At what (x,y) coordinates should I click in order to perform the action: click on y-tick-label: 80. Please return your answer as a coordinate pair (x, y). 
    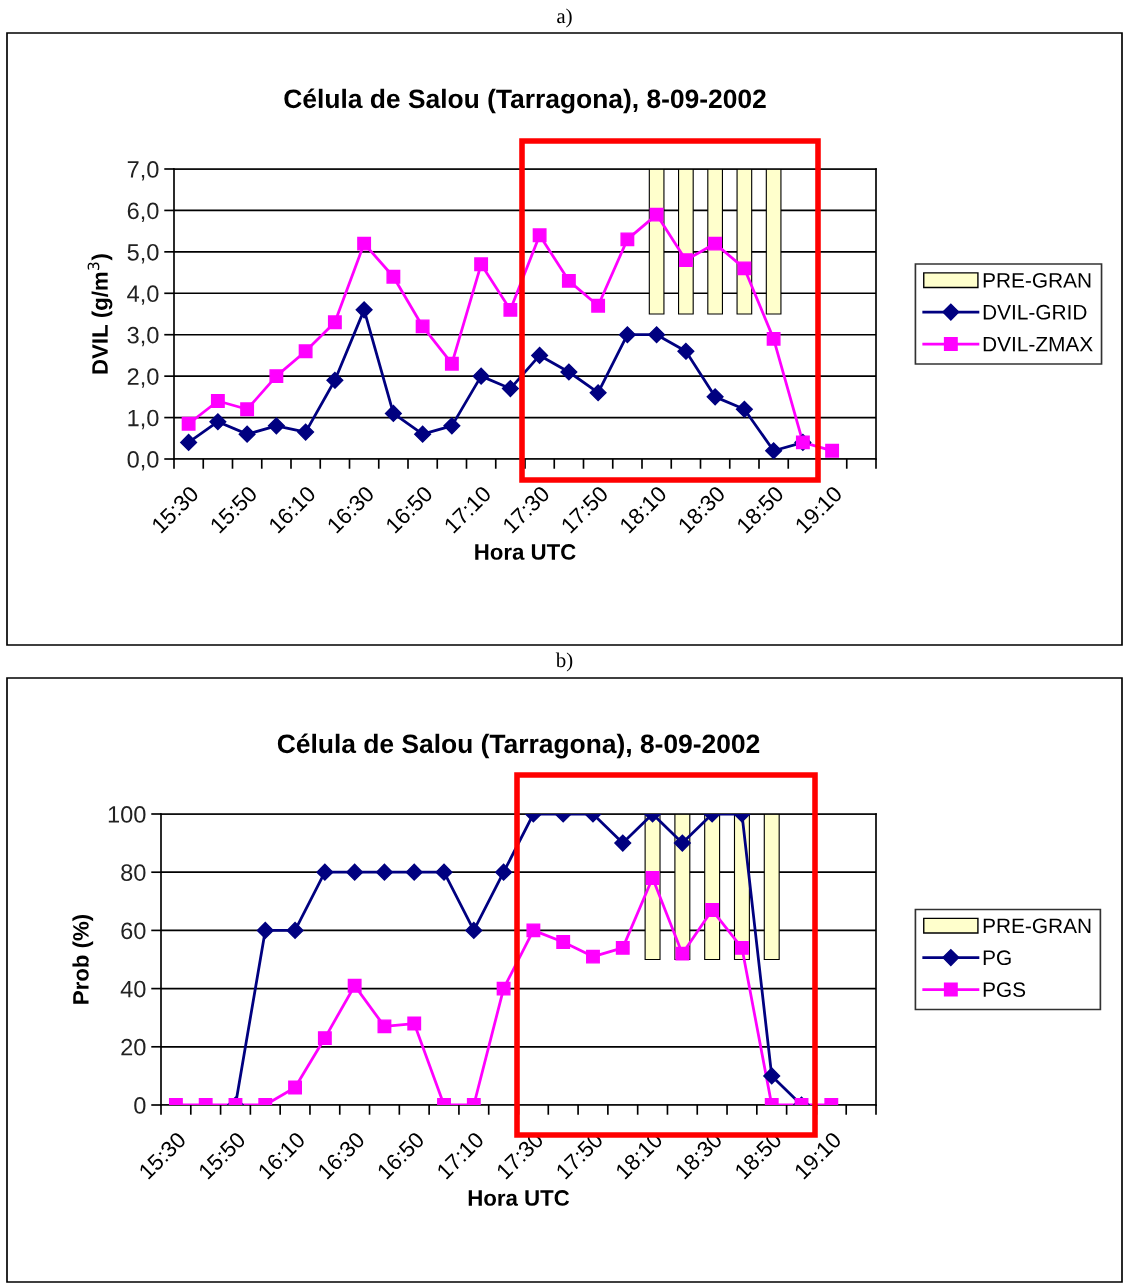
    Looking at the image, I should click on (133, 872).